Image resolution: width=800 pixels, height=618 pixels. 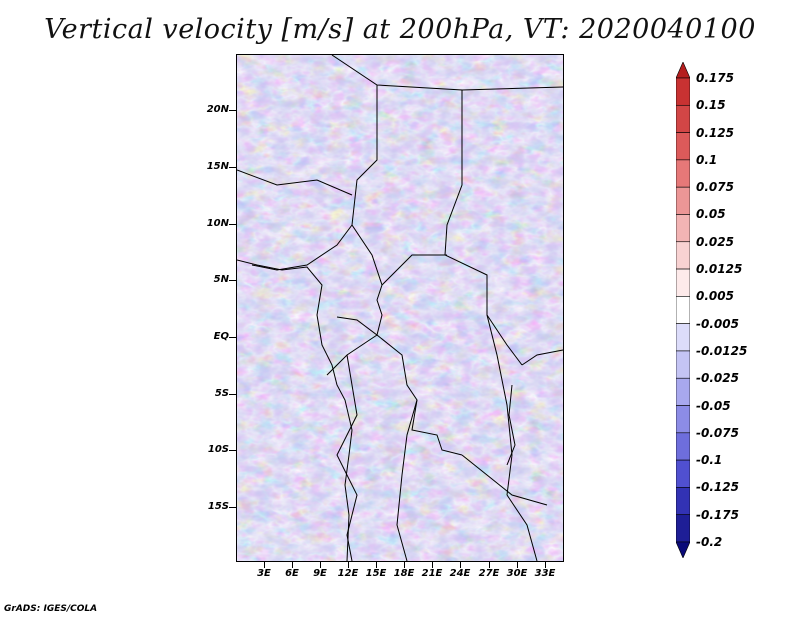 What do you see at coordinates (489, 573) in the screenshot?
I see `x-tick-label: 27E` at bounding box center [489, 573].